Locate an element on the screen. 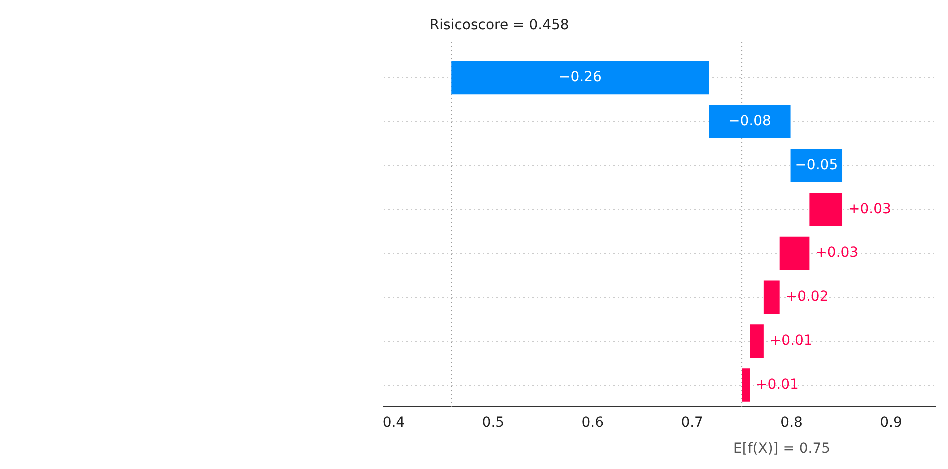 This screenshot has width=948, height=469. x-tick-label: 0.6 is located at coordinates (593, 423).